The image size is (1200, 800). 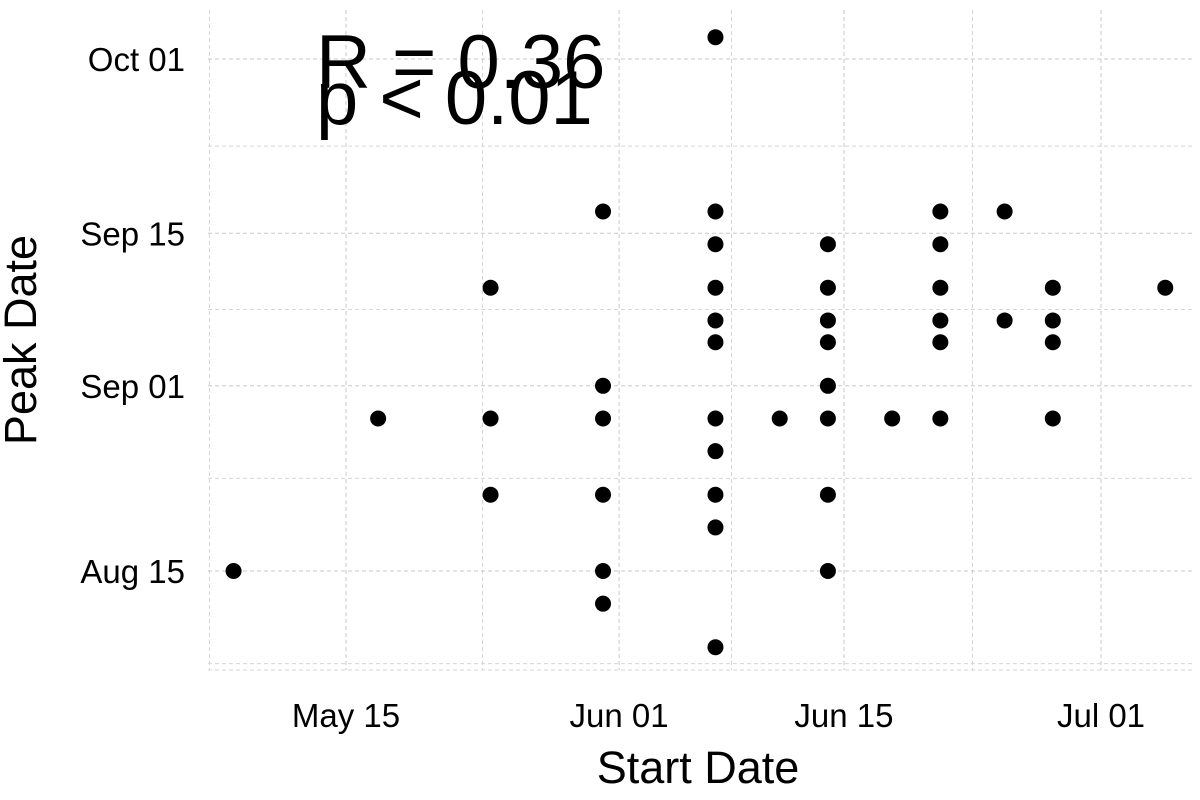 I want to click on x-axis-title: Start Date, so click(x=698, y=767).